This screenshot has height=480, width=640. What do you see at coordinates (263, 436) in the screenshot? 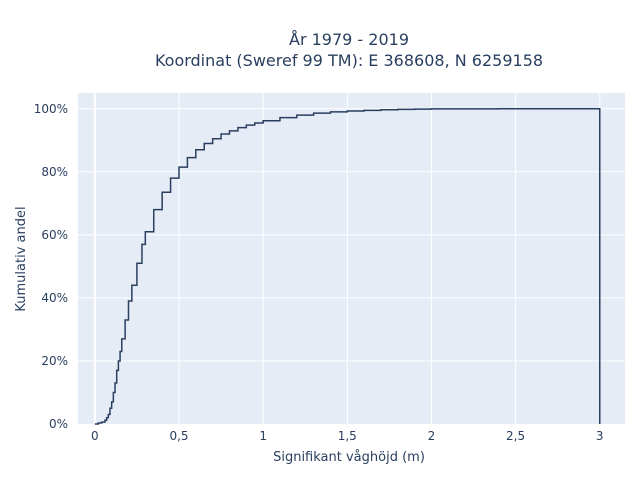
I see `x-tick-label: 1` at bounding box center [263, 436].